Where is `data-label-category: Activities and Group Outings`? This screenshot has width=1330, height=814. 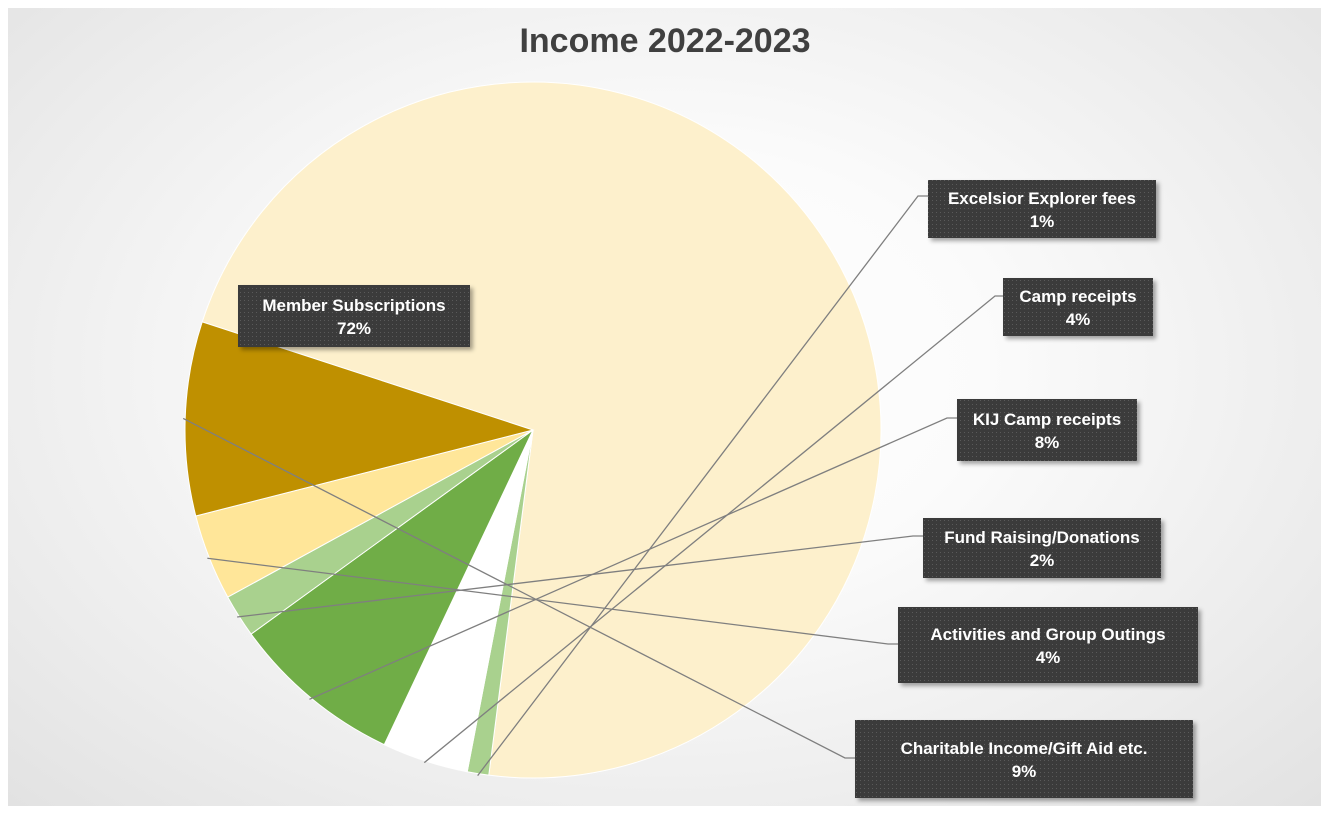
data-label-category: Activities and Group Outings is located at coordinates (1047, 634).